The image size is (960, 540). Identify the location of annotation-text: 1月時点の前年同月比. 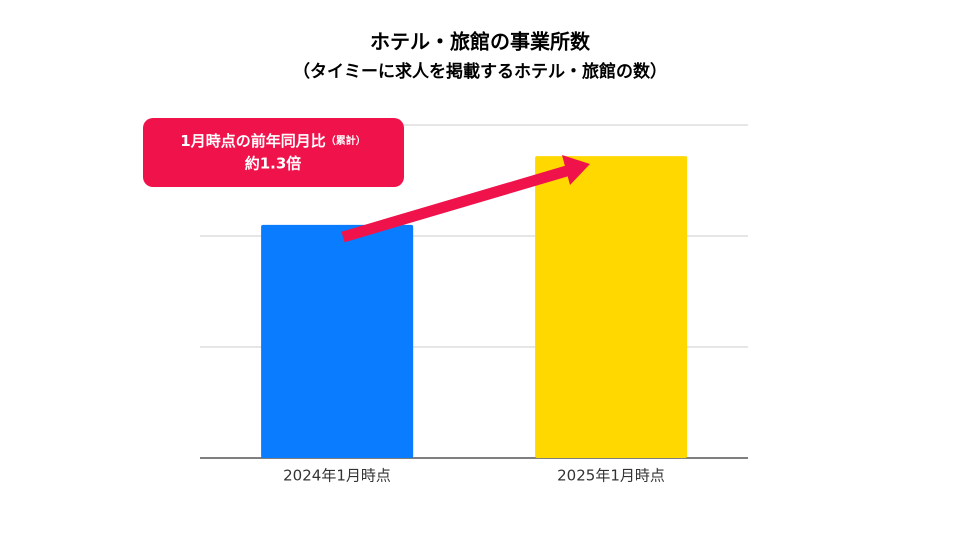
(252, 141).